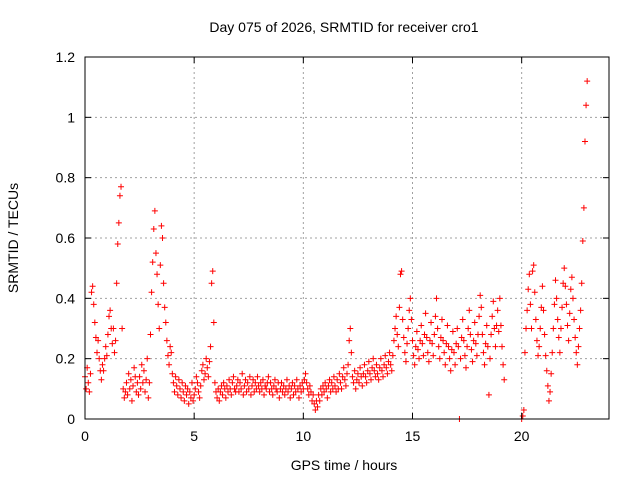 This screenshot has width=640, height=480. Describe the element at coordinates (66, 57) in the screenshot. I see `y-tick-label: 1.2` at that location.